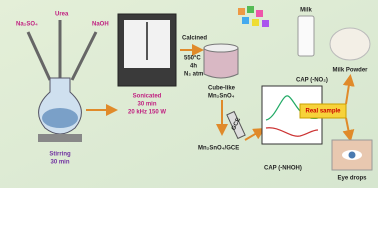 Image resolution: width=378 pixels, height=240 pixels. I want to click on step-label: 20 kHz 150 W, so click(147, 113).